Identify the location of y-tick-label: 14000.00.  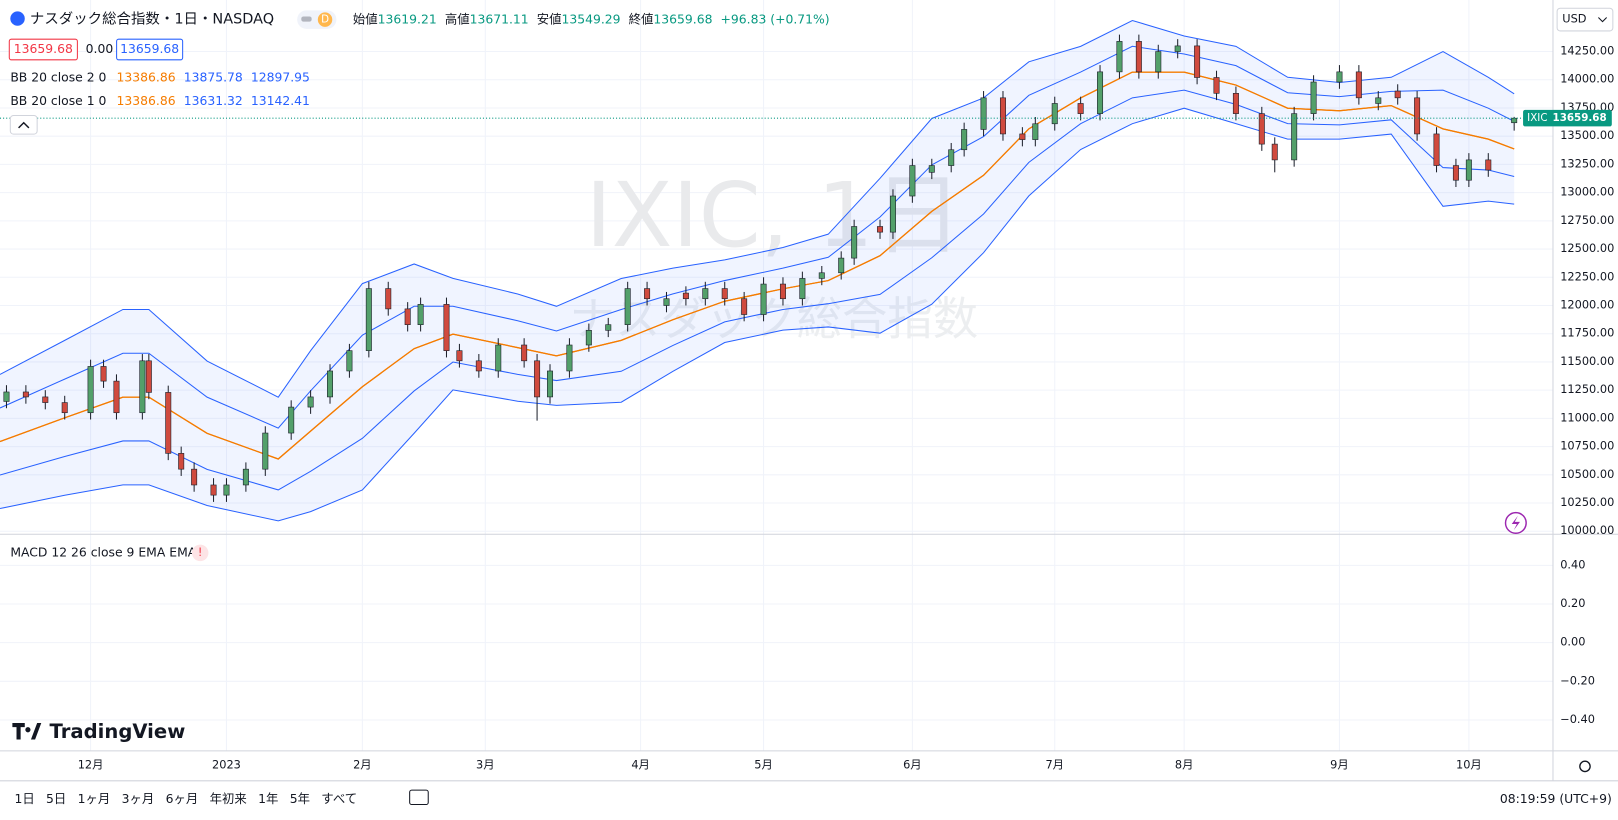
(1587, 79).